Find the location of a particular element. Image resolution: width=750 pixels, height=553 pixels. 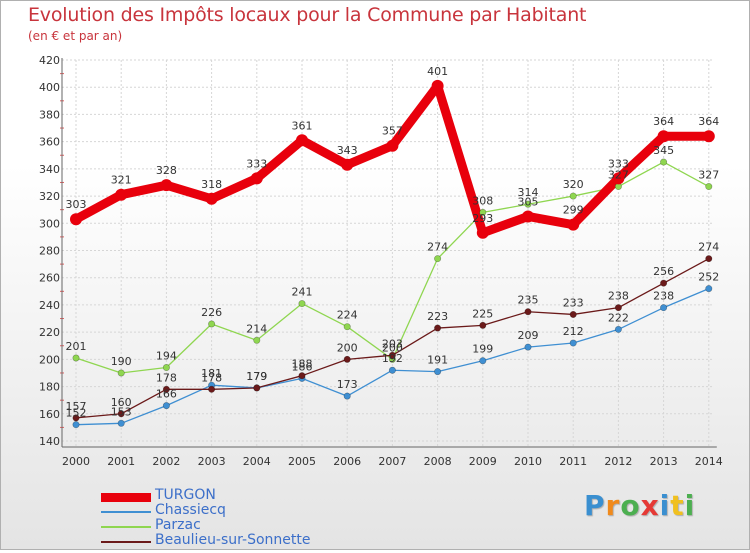

x-tick-label: 2012 is located at coordinates (618, 461).